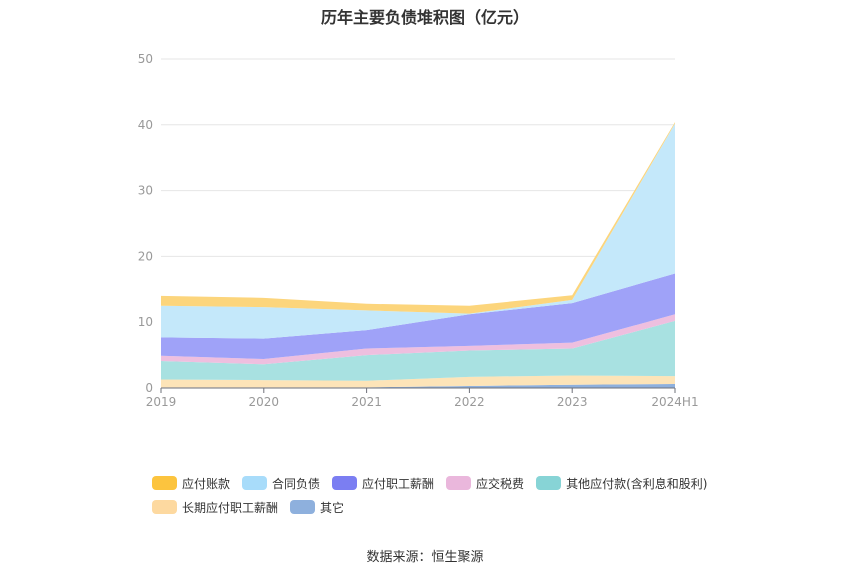  I want to click on legend-row-1: 应付账款 合同负债 应付职工薪酬 应交税费 其他应付款(含利息和股利), so click(452, 483).